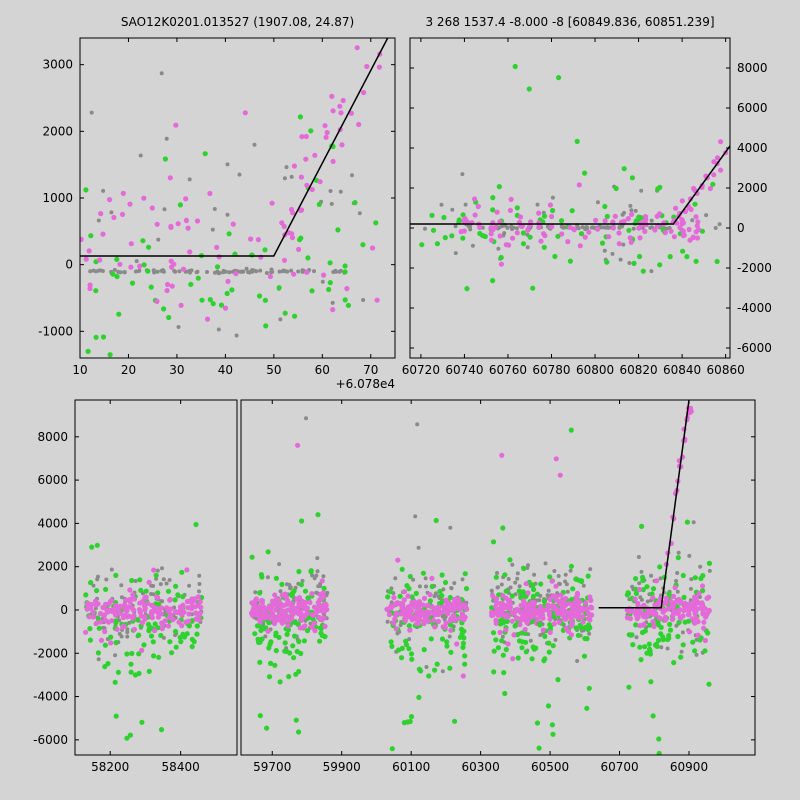 This screenshot has width=800, height=800. I want to click on x-tick-label: 60720, so click(421, 370).